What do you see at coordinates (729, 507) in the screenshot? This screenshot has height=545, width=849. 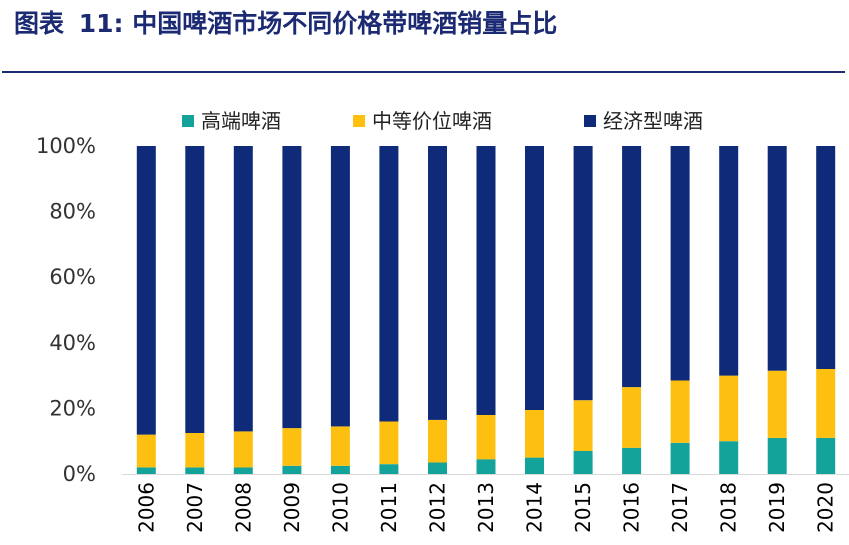 I see `x-tick-label: 2018` at bounding box center [729, 507].